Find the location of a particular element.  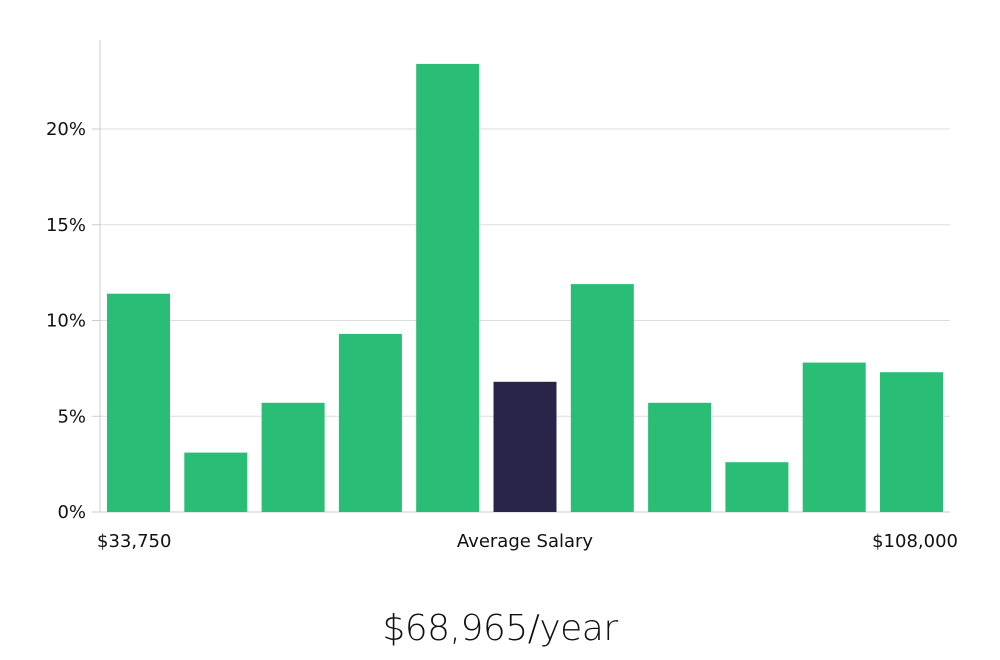

x-label-max: $108,000 is located at coordinates (915, 541).